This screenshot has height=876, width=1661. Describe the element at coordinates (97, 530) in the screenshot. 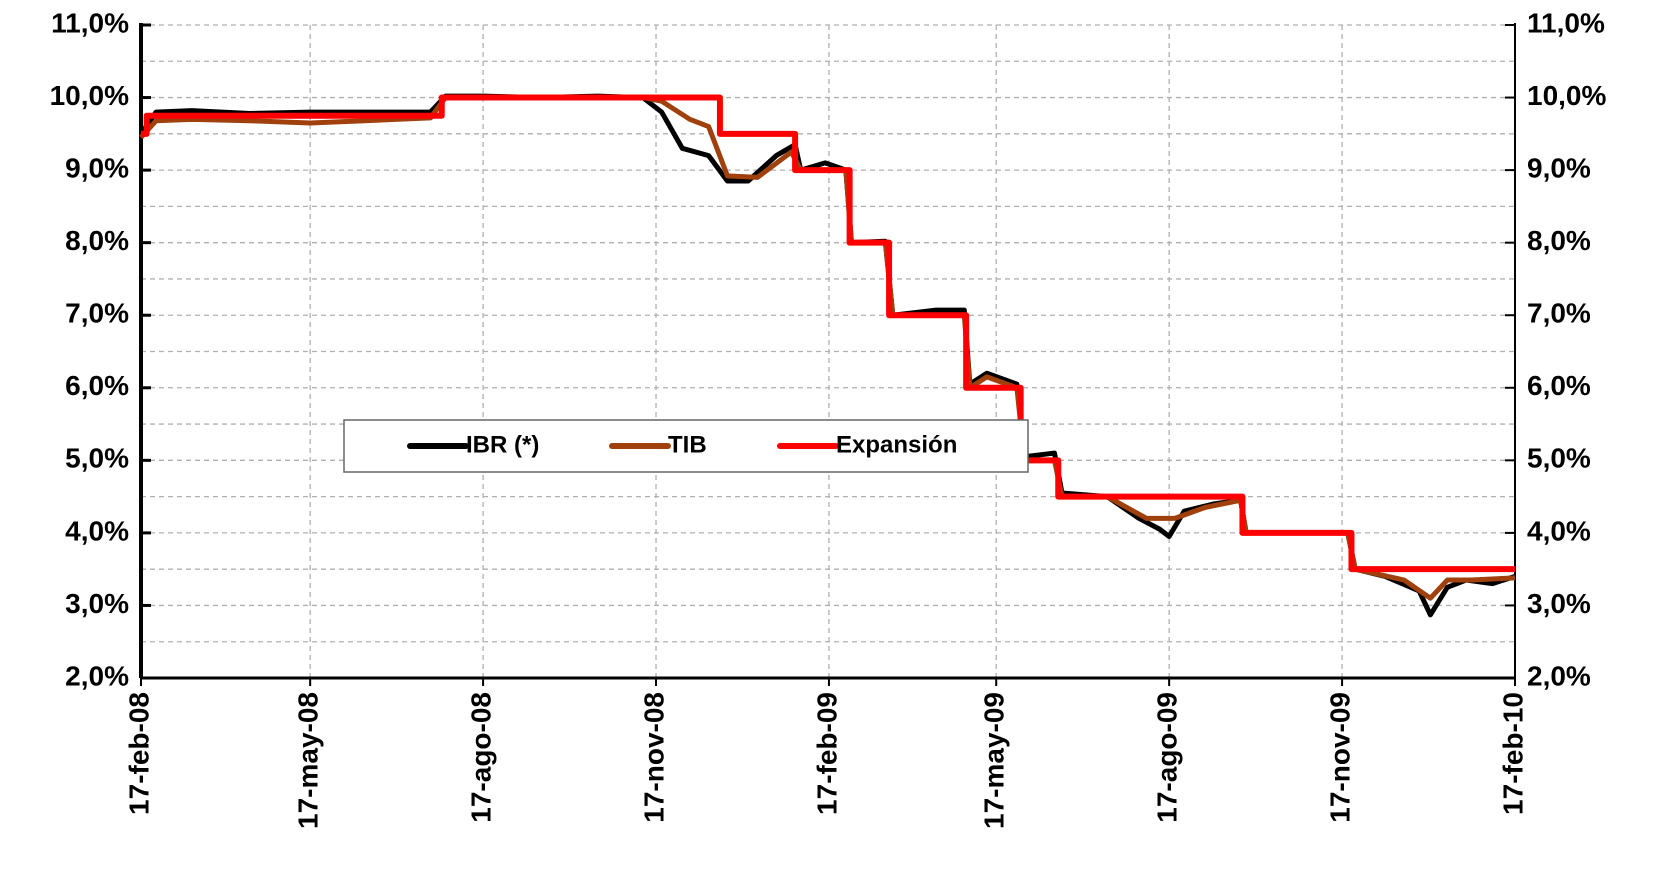

I see `y-tick-label: 4,0%` at that location.